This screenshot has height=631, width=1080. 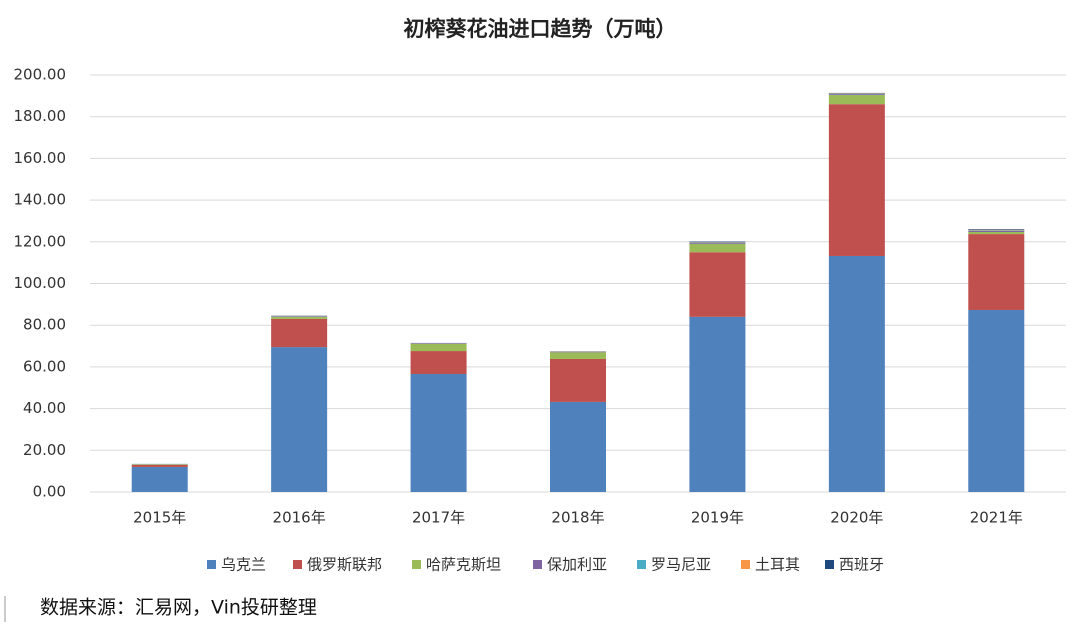 What do you see at coordinates (44, 366) in the screenshot?
I see `y-tick-label: 60.00` at bounding box center [44, 366].